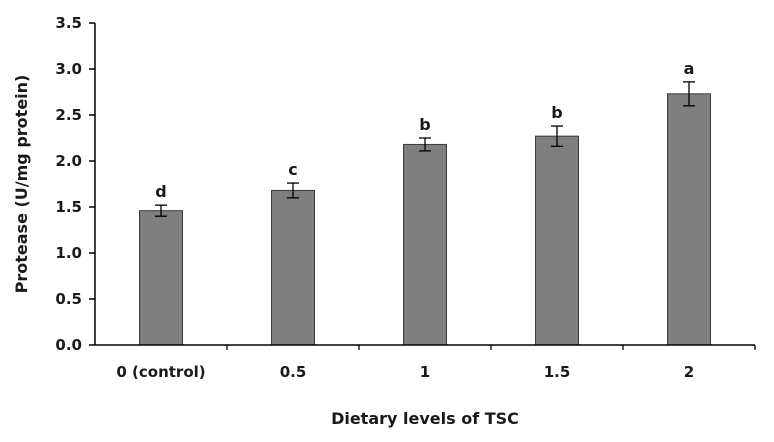 Image resolution: width=774 pixels, height=442 pixels. I want to click on x-tick-label: 2, so click(689, 372).